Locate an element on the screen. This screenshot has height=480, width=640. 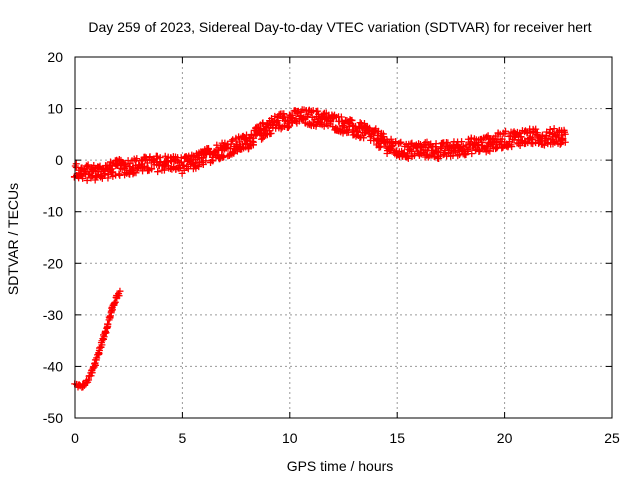
y-tick-label: -30 is located at coordinates (53, 315).